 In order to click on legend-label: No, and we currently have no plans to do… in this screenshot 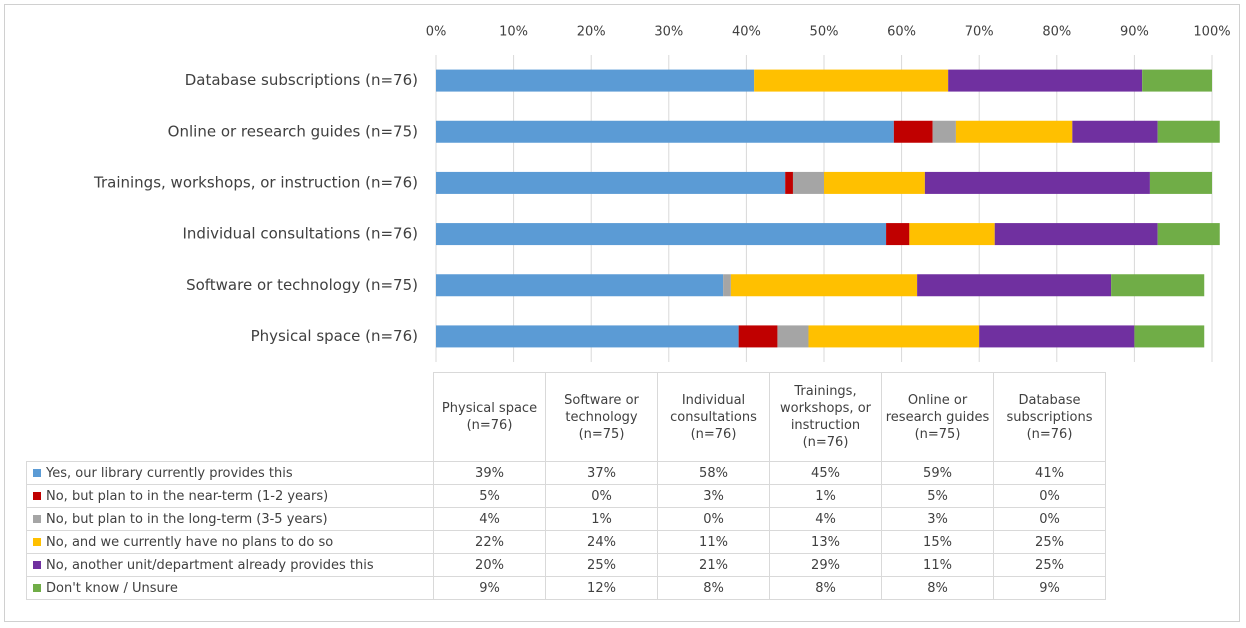, I will do `click(190, 542)`.